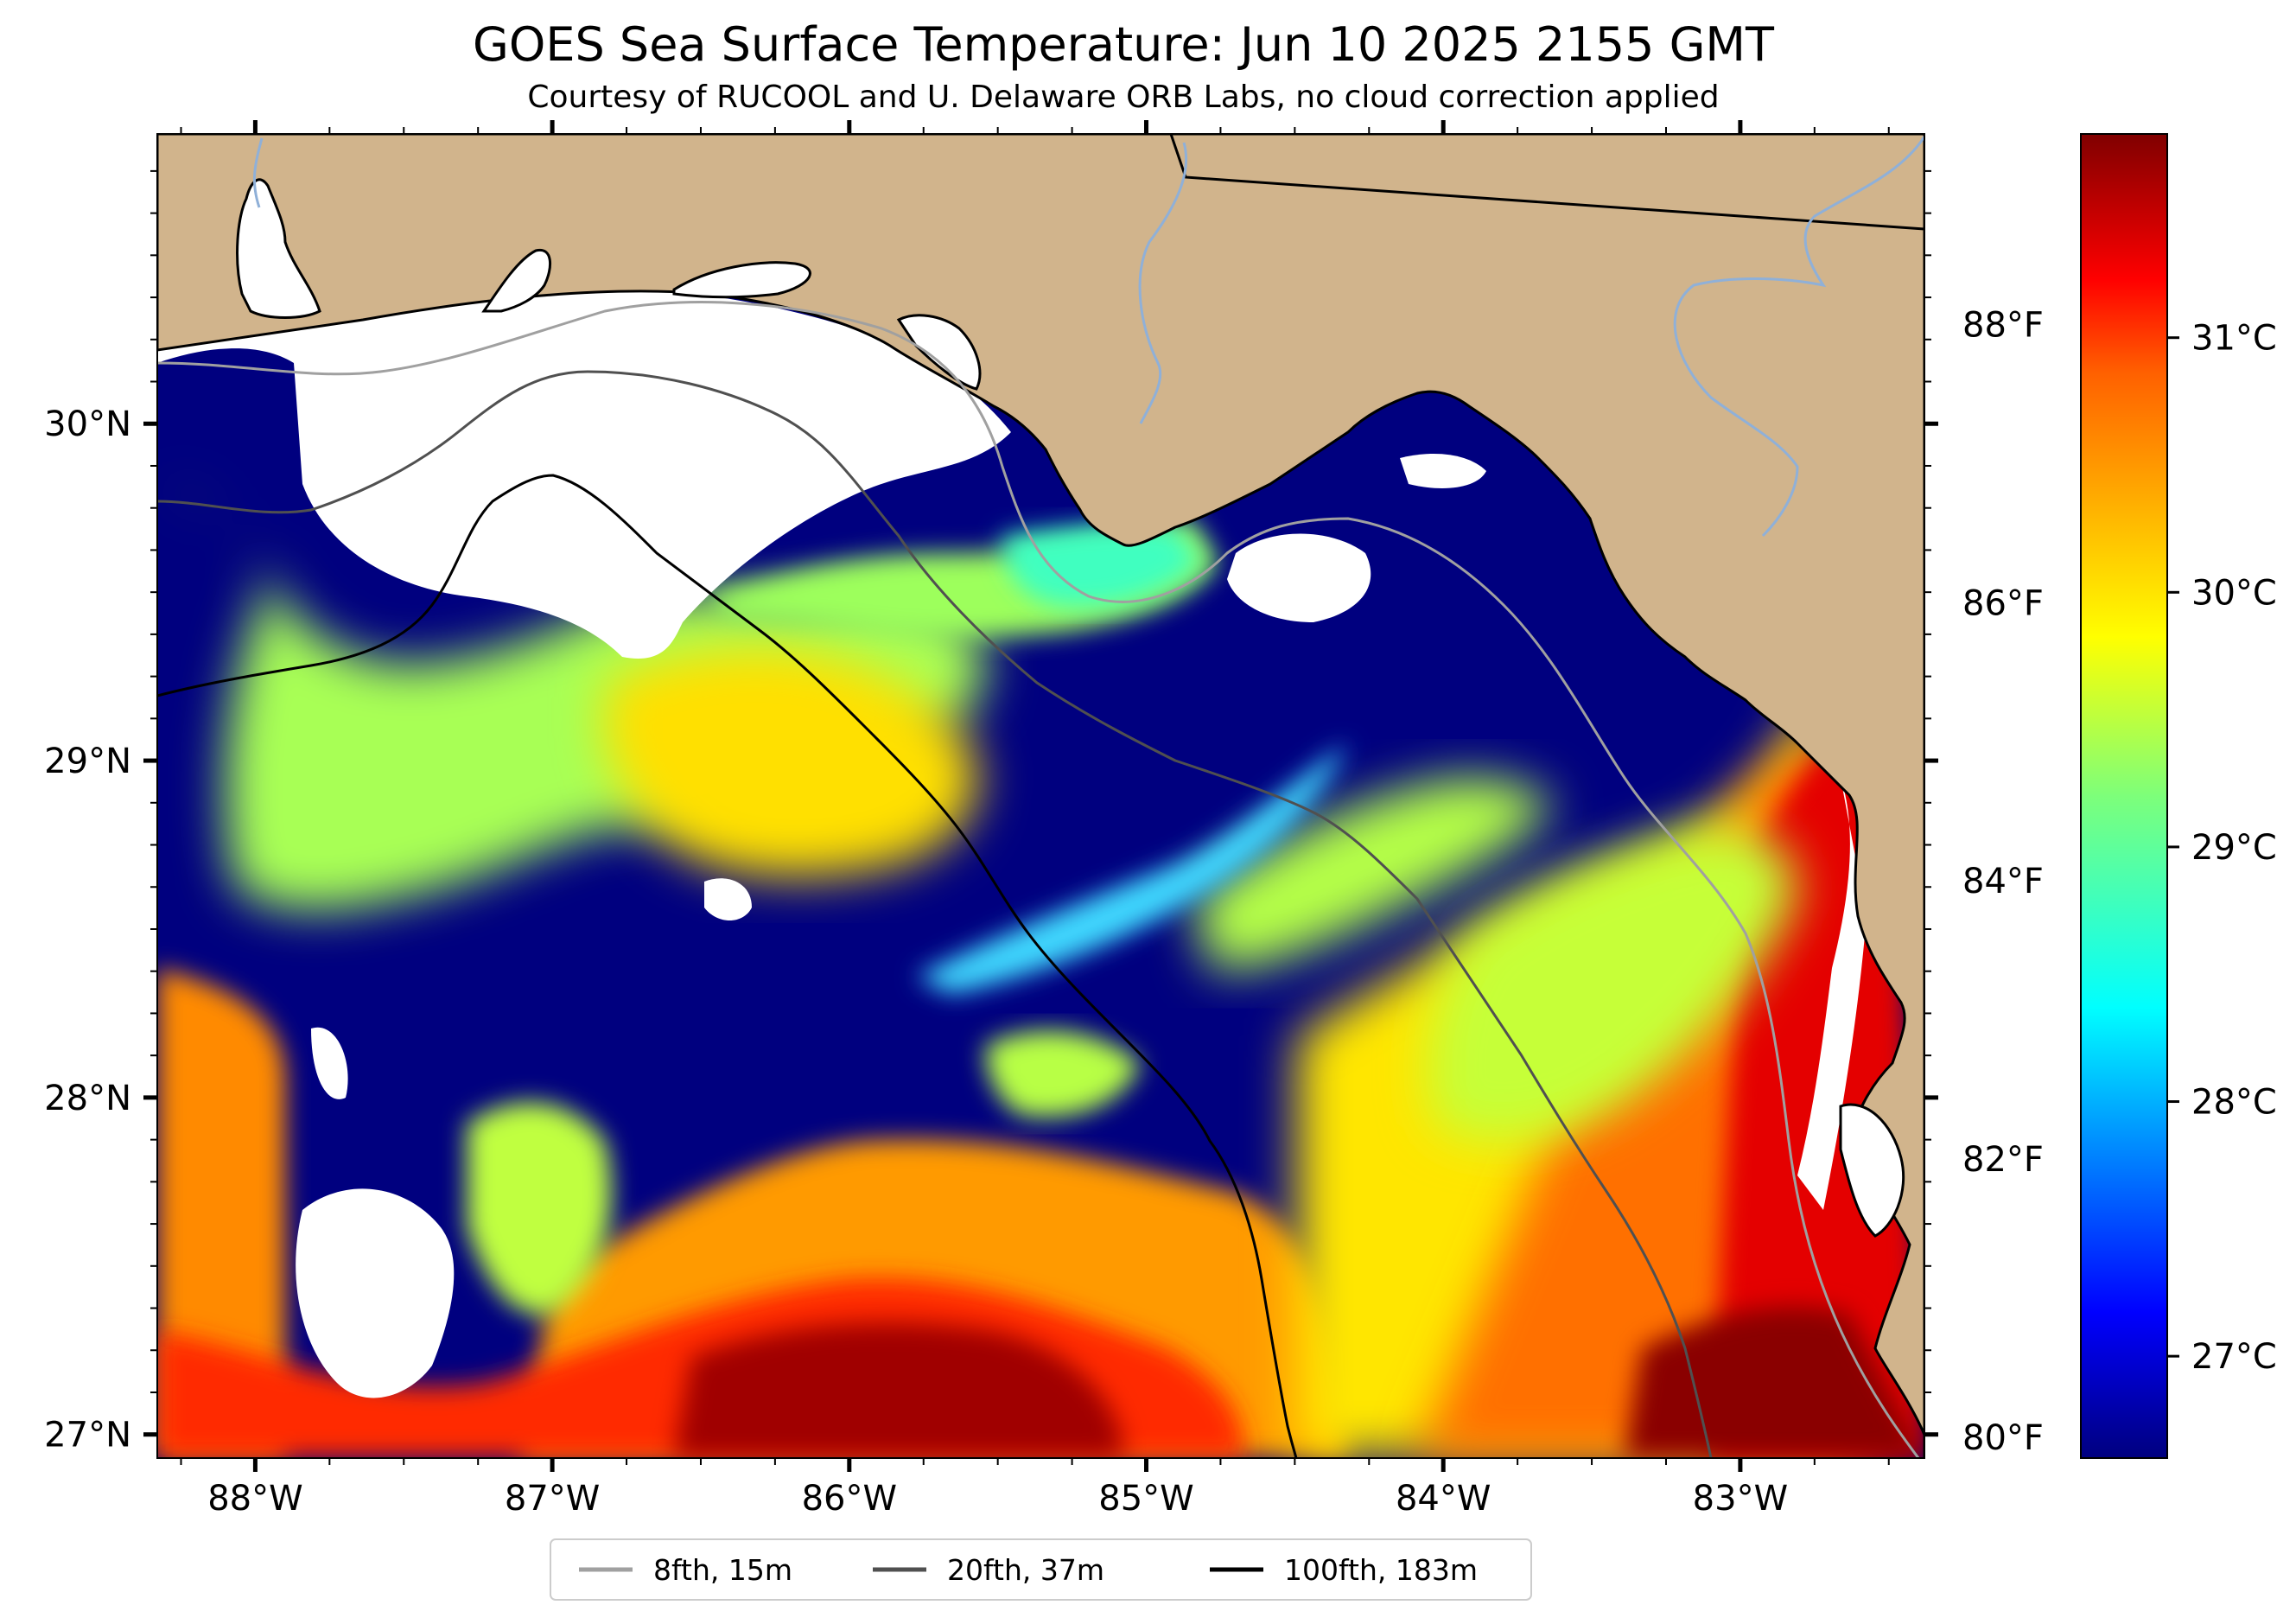 The height and width of the screenshot is (1624, 2296). I want to click on lat-tick-label: 30°N, so click(87, 424).